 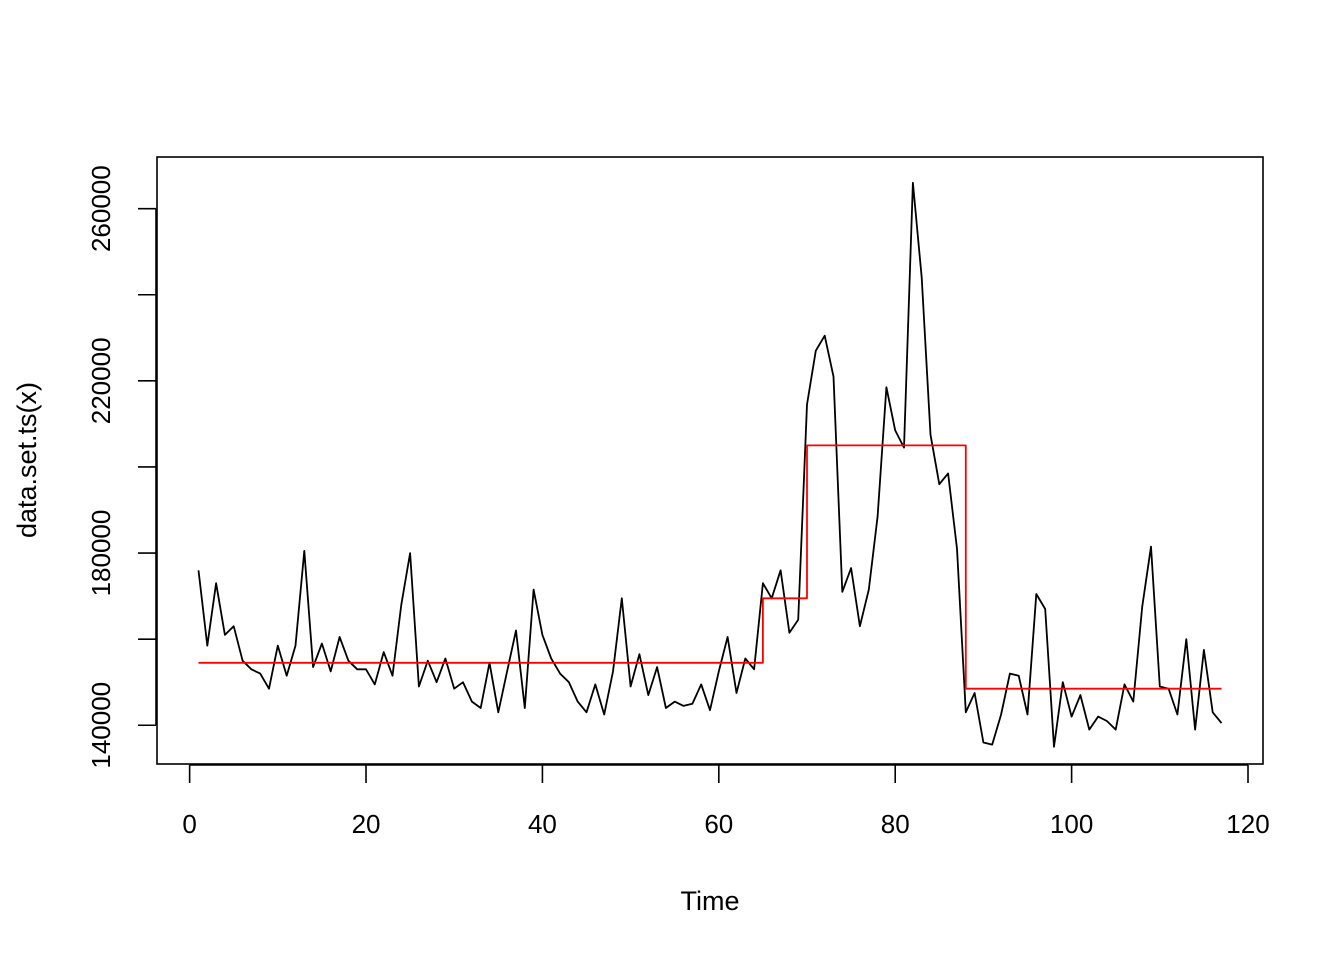 I want to click on y-tick-label: 220000, so click(x=101, y=380).